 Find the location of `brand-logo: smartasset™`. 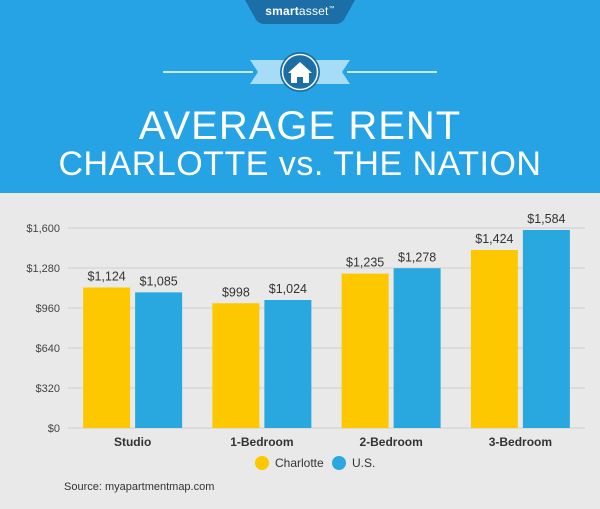

brand-logo: smartasset™ is located at coordinates (300, 12).